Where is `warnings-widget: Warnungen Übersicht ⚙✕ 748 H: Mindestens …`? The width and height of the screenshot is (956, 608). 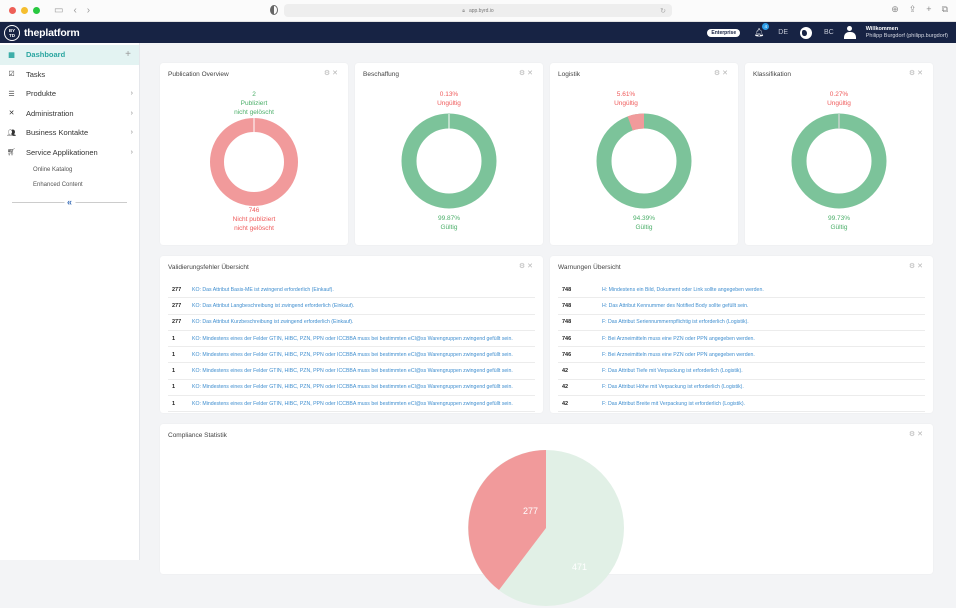 warnings-widget: Warnungen Übersicht ⚙✕ 748 H: Mindestens … is located at coordinates (741, 334).